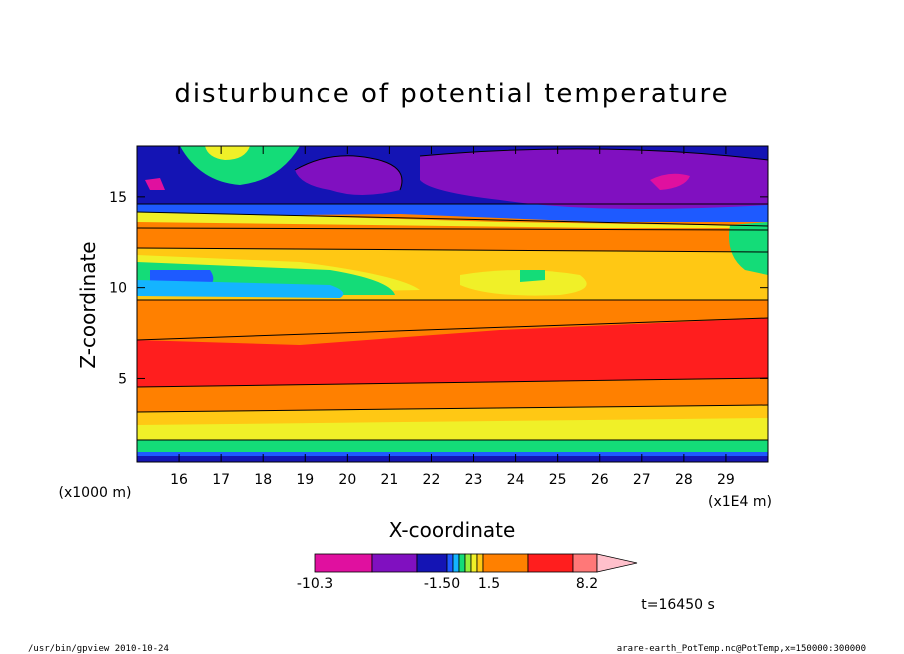 This screenshot has width=904, height=654. What do you see at coordinates (442, 584) in the screenshot?
I see `colorbar-tick-label: -1.50` at bounding box center [442, 584].